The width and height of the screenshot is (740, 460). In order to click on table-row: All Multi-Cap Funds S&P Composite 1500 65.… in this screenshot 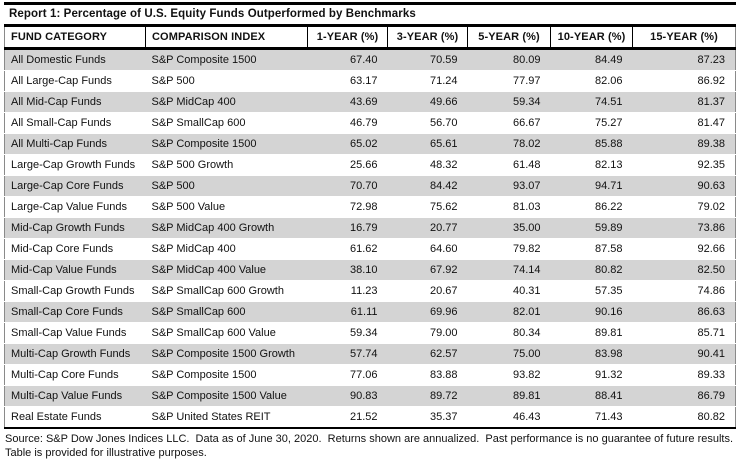, I will do `click(370, 144)`.